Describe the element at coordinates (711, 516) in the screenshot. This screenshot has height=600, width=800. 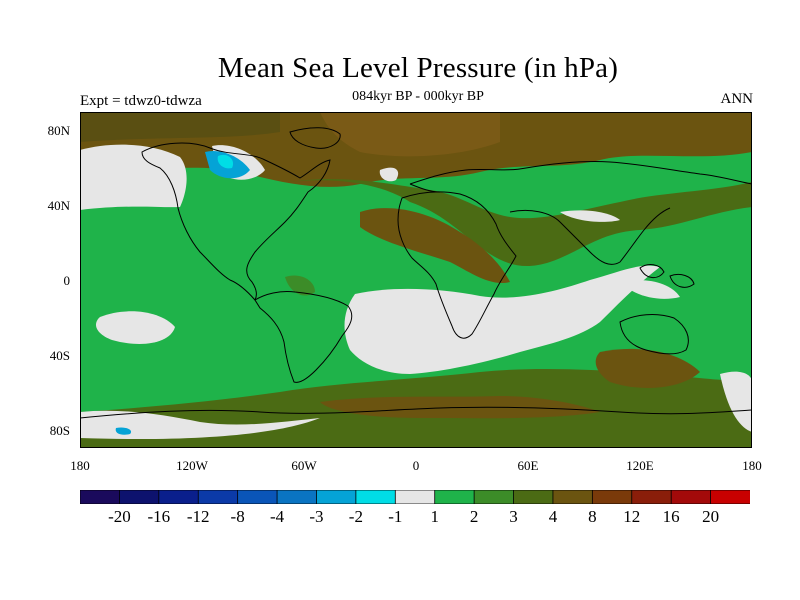
I see `colorbar-label: 20` at that location.